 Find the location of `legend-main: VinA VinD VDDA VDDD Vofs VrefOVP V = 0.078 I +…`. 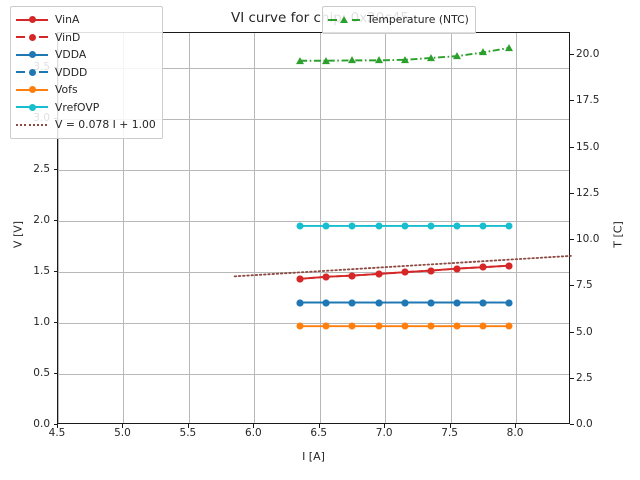

legend-main: VinA VinD VDDA VDDD Vofs VrefOVP V = 0.078 I +… is located at coordinates (86, 72).